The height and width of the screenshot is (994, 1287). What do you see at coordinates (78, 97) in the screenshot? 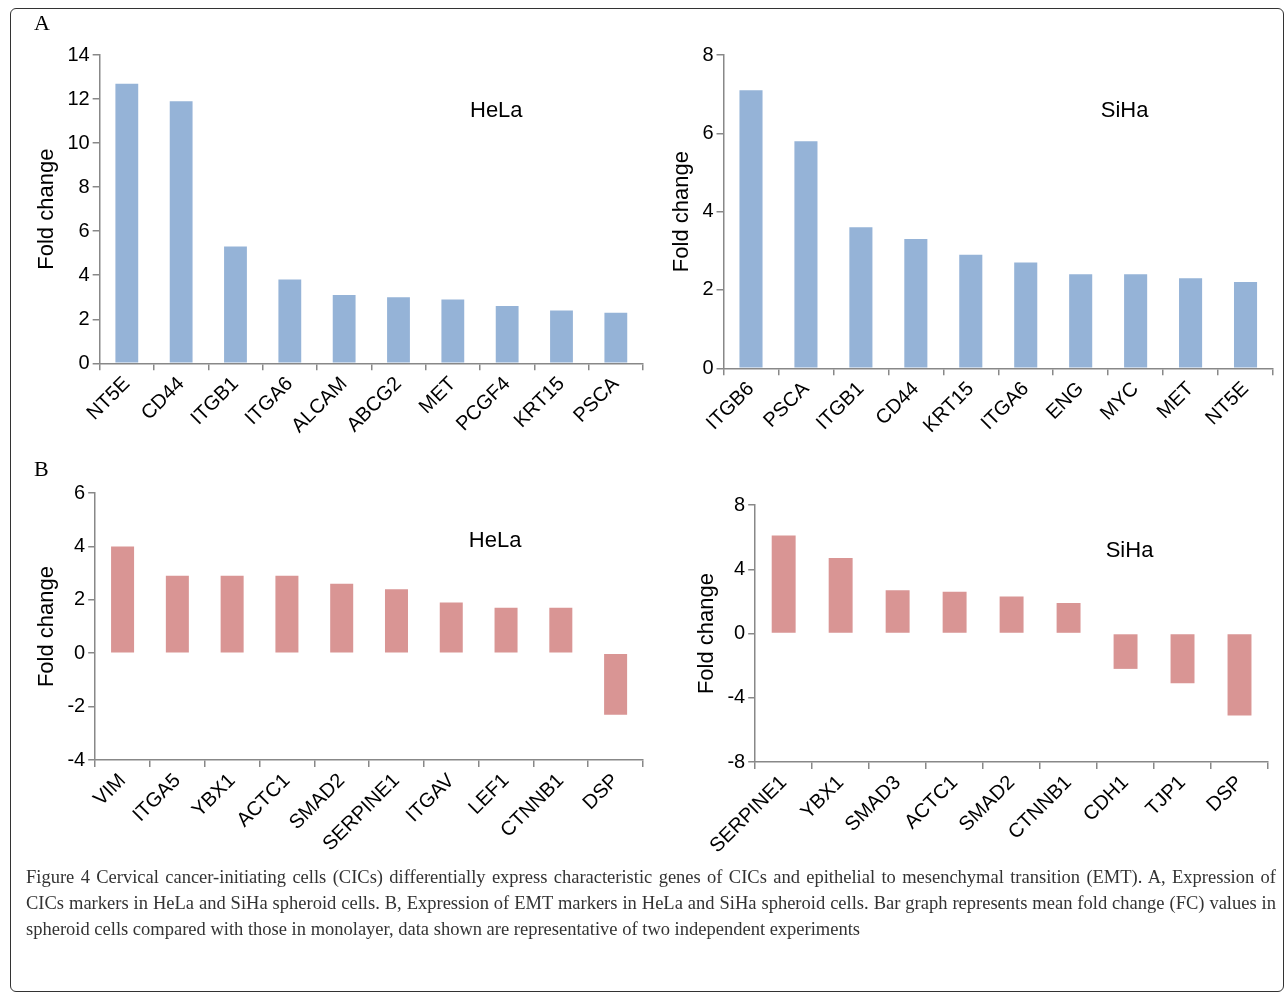
I see `y-tick-label: 12` at bounding box center [78, 97].